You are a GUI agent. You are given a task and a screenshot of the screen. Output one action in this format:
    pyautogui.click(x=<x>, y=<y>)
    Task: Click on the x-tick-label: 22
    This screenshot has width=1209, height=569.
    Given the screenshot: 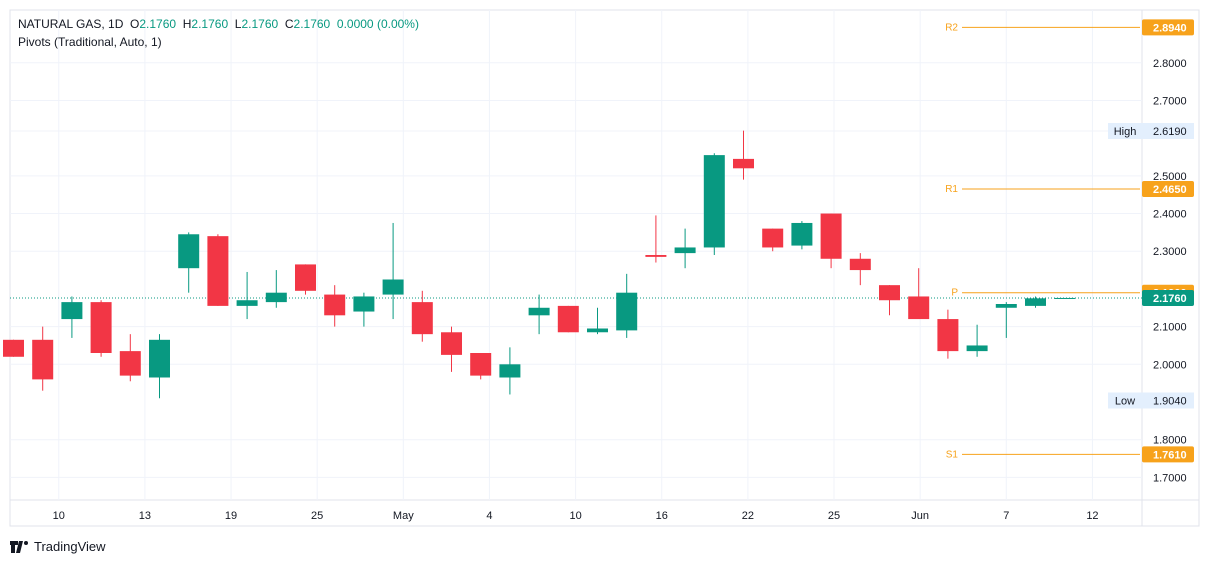 What is the action you would take?
    pyautogui.click(x=748, y=516)
    